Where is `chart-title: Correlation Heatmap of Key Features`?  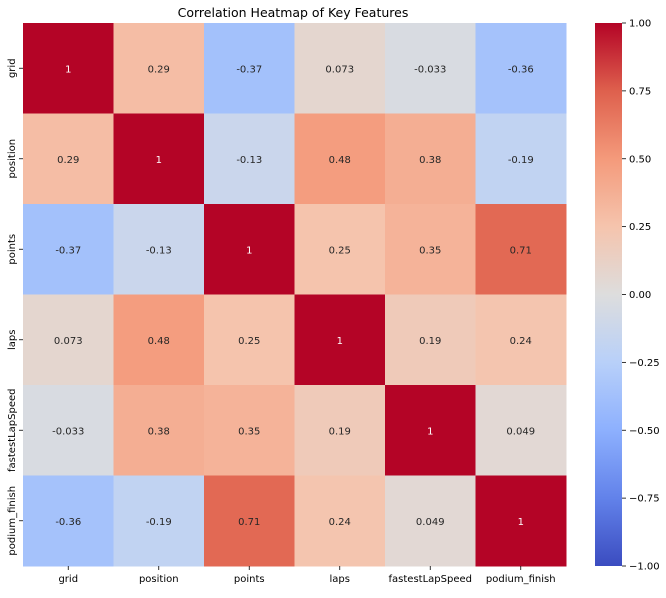
chart-title: Correlation Heatmap of Key Features is located at coordinates (293, 12).